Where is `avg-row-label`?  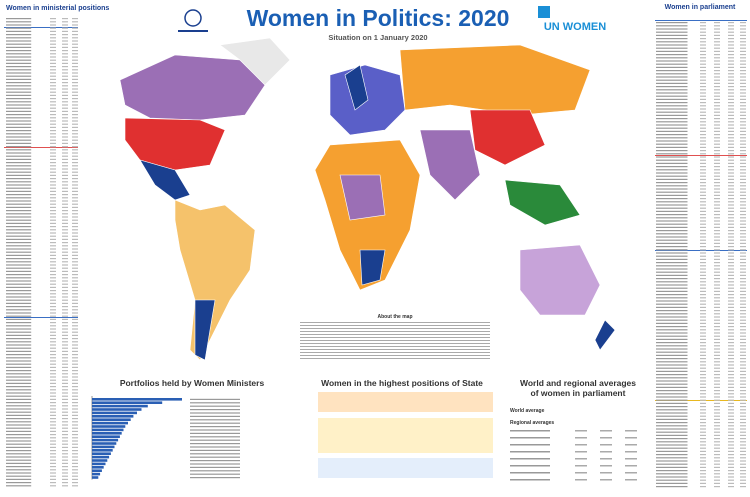 avg-row-label is located at coordinates (530, 438).